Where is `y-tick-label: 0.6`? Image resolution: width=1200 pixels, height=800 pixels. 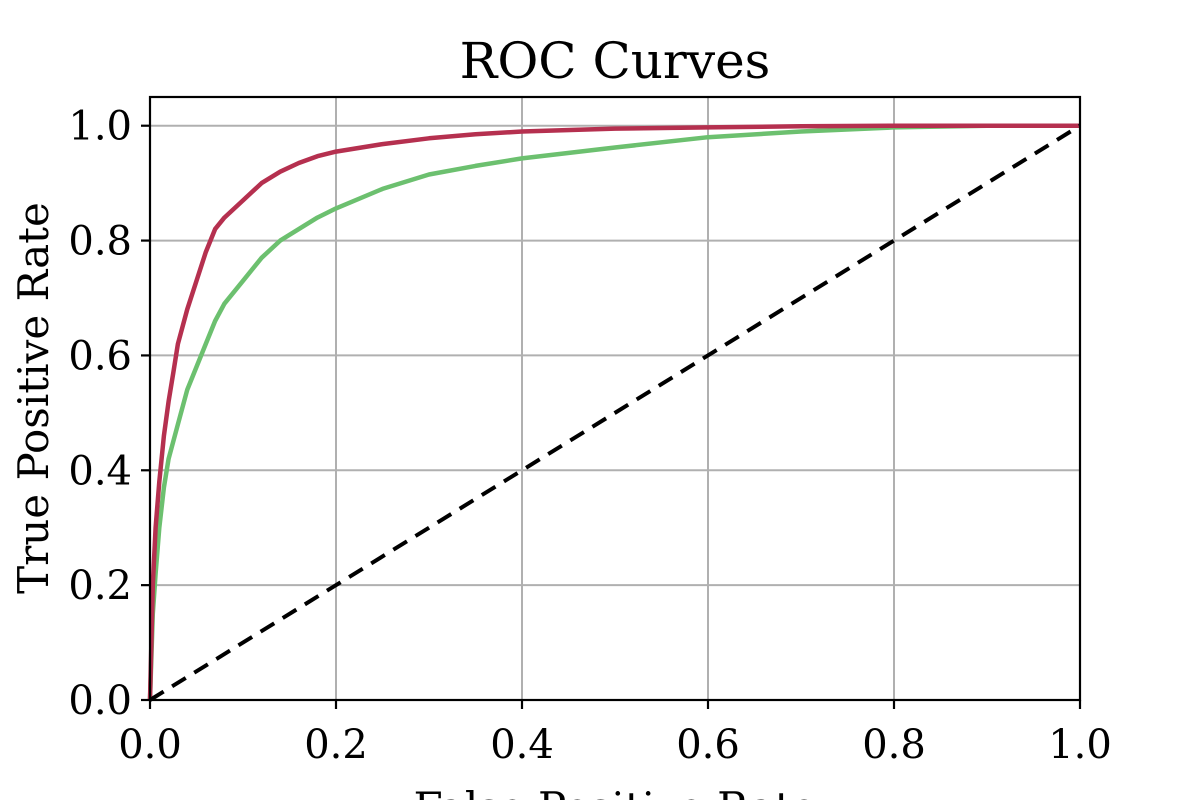
y-tick-label: 0.6 is located at coordinates (100, 356).